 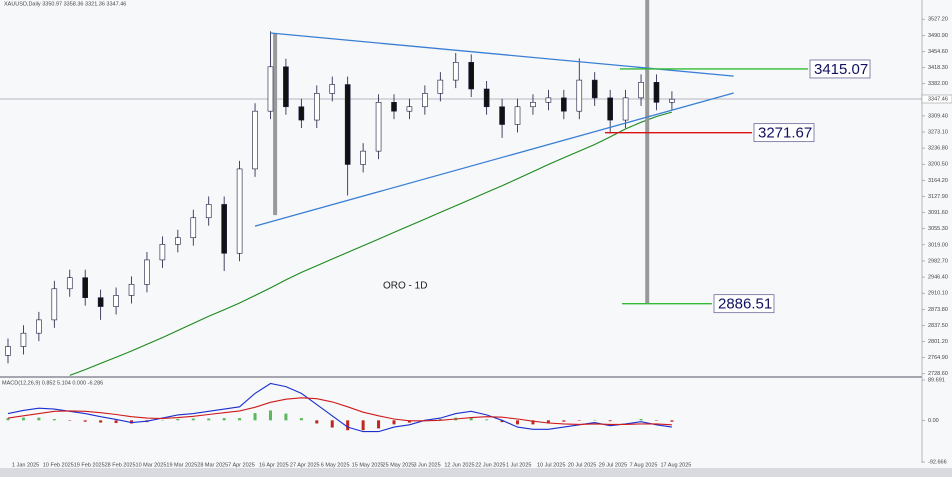 What do you see at coordinates (938, 245) in the screenshot?
I see `y-tick-label: 3019.00` at bounding box center [938, 245].